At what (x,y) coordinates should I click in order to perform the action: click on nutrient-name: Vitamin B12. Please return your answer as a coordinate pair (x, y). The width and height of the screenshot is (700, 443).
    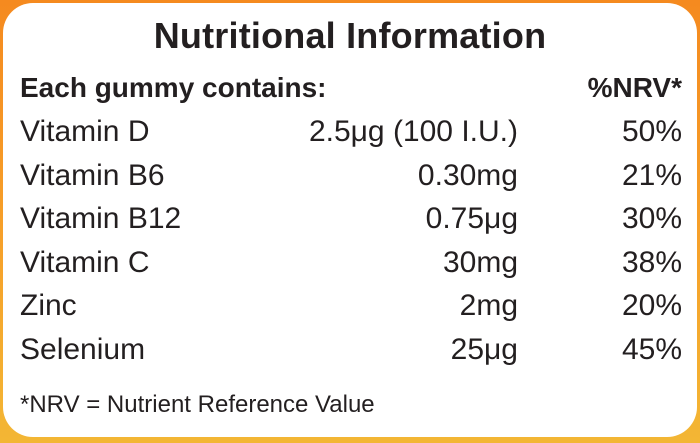
    Looking at the image, I should click on (101, 218).